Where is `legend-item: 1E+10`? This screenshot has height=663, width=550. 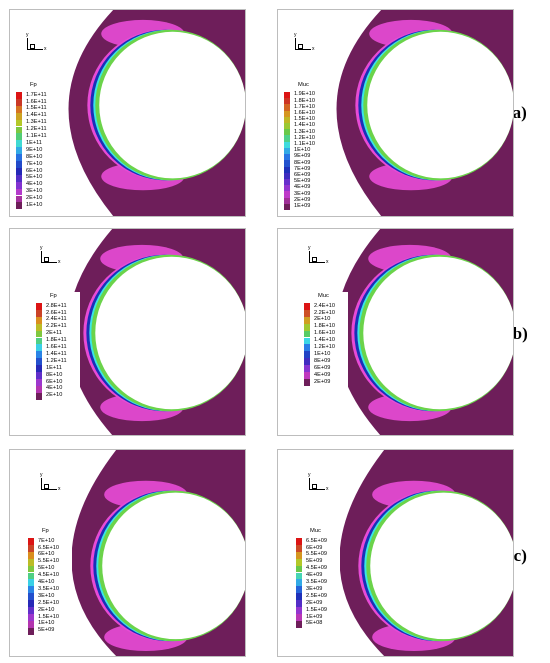
legend-item: 1E+10 is located at coordinates (41, 624).